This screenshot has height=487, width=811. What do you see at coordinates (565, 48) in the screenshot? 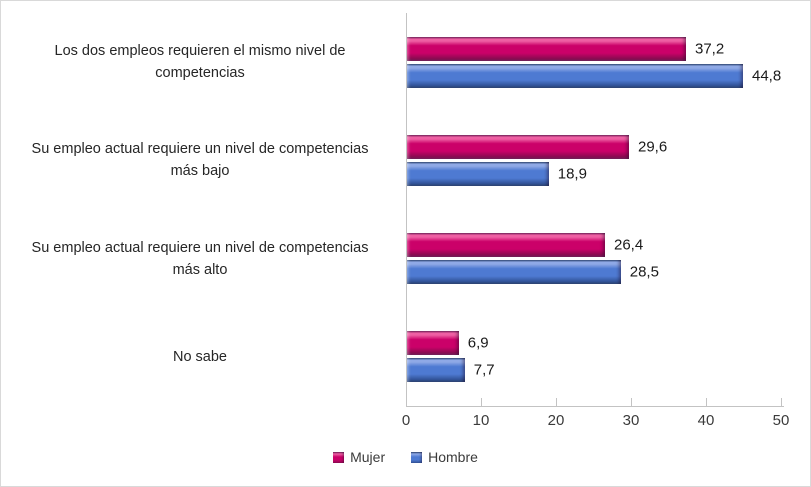
I see `bar-mujer: 37,2` at bounding box center [565, 48].